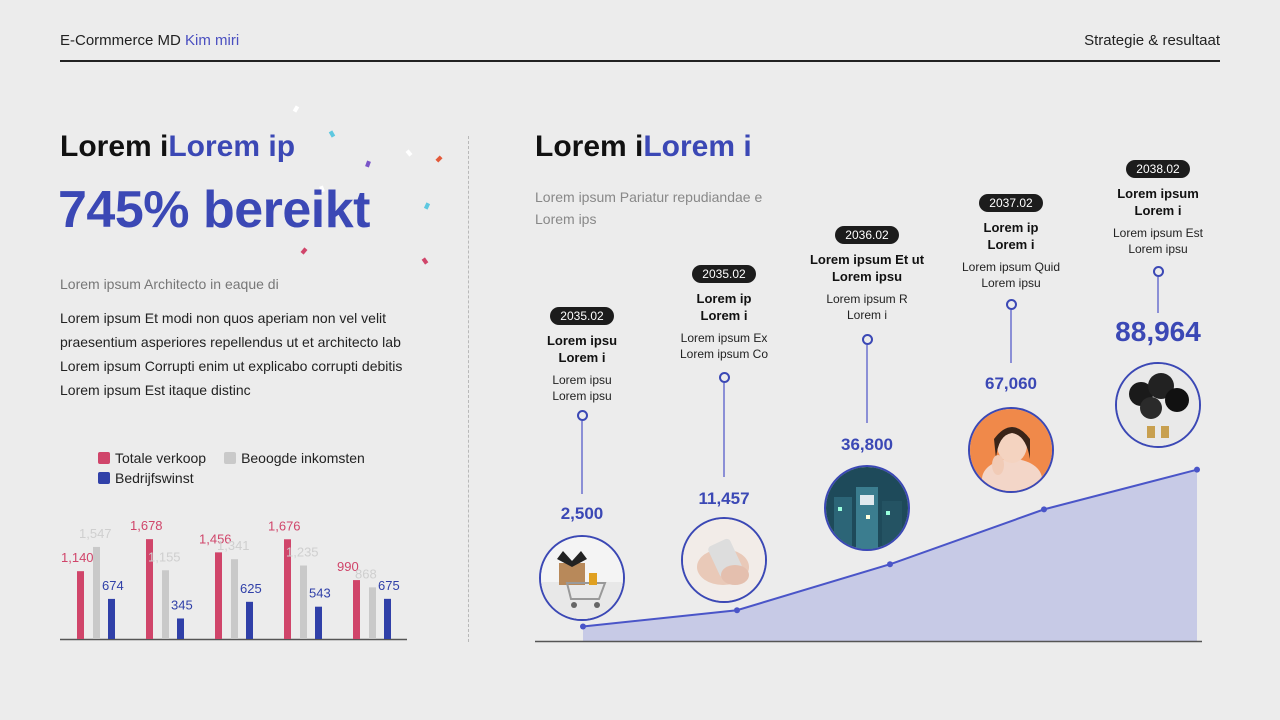 Image resolution: width=1280 pixels, height=720 pixels. What do you see at coordinates (164, 556) in the screenshot?
I see `bar-value-label: 1,155` at bounding box center [164, 556].